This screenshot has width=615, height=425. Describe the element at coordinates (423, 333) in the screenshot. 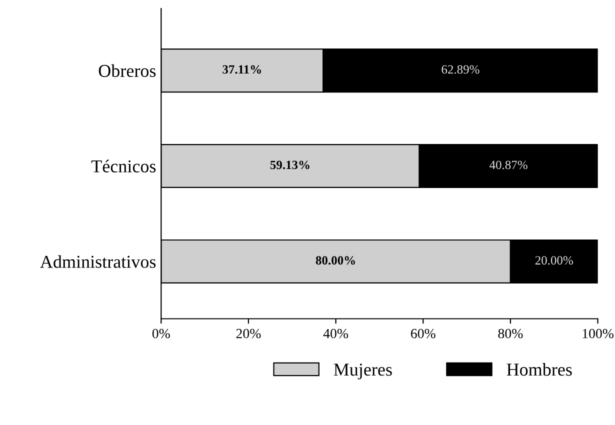

I see `x-tick-label: 60%` at that location.